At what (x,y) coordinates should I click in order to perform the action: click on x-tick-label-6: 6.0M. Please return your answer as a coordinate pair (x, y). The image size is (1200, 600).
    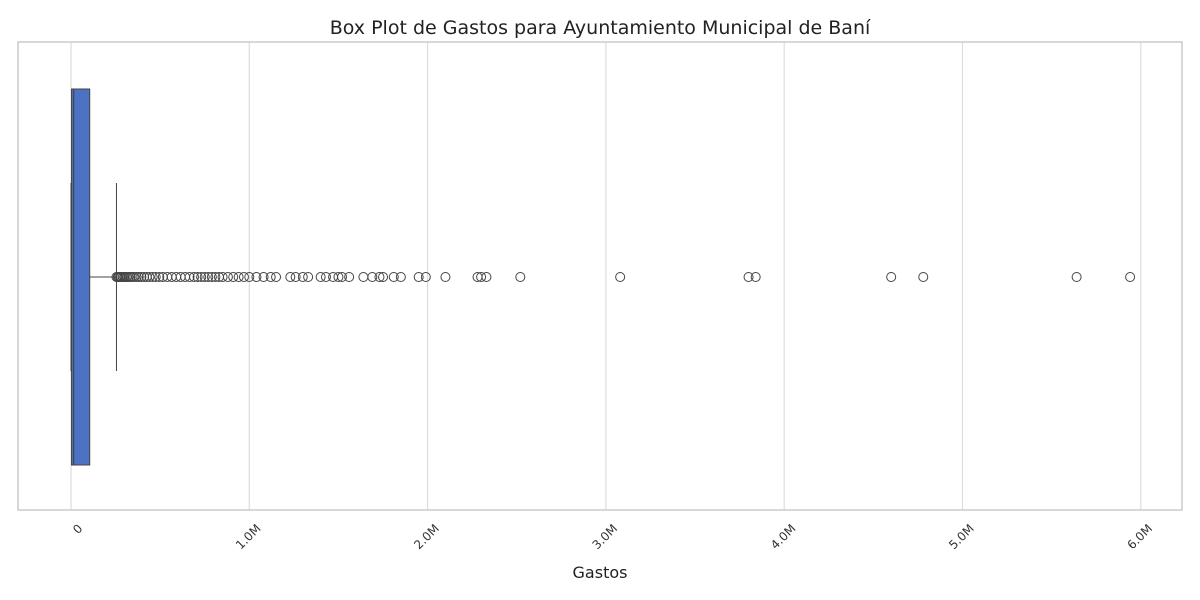
    Looking at the image, I should click on (1139, 536).